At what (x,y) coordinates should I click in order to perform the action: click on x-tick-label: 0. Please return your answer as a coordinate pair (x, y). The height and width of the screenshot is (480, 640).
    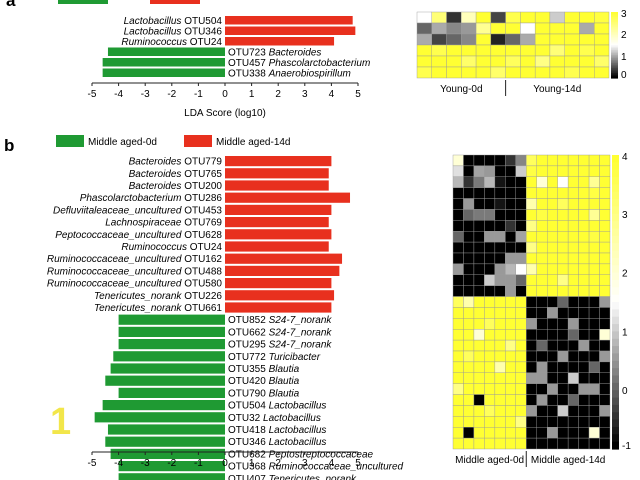
    Looking at the image, I should click on (225, 463).